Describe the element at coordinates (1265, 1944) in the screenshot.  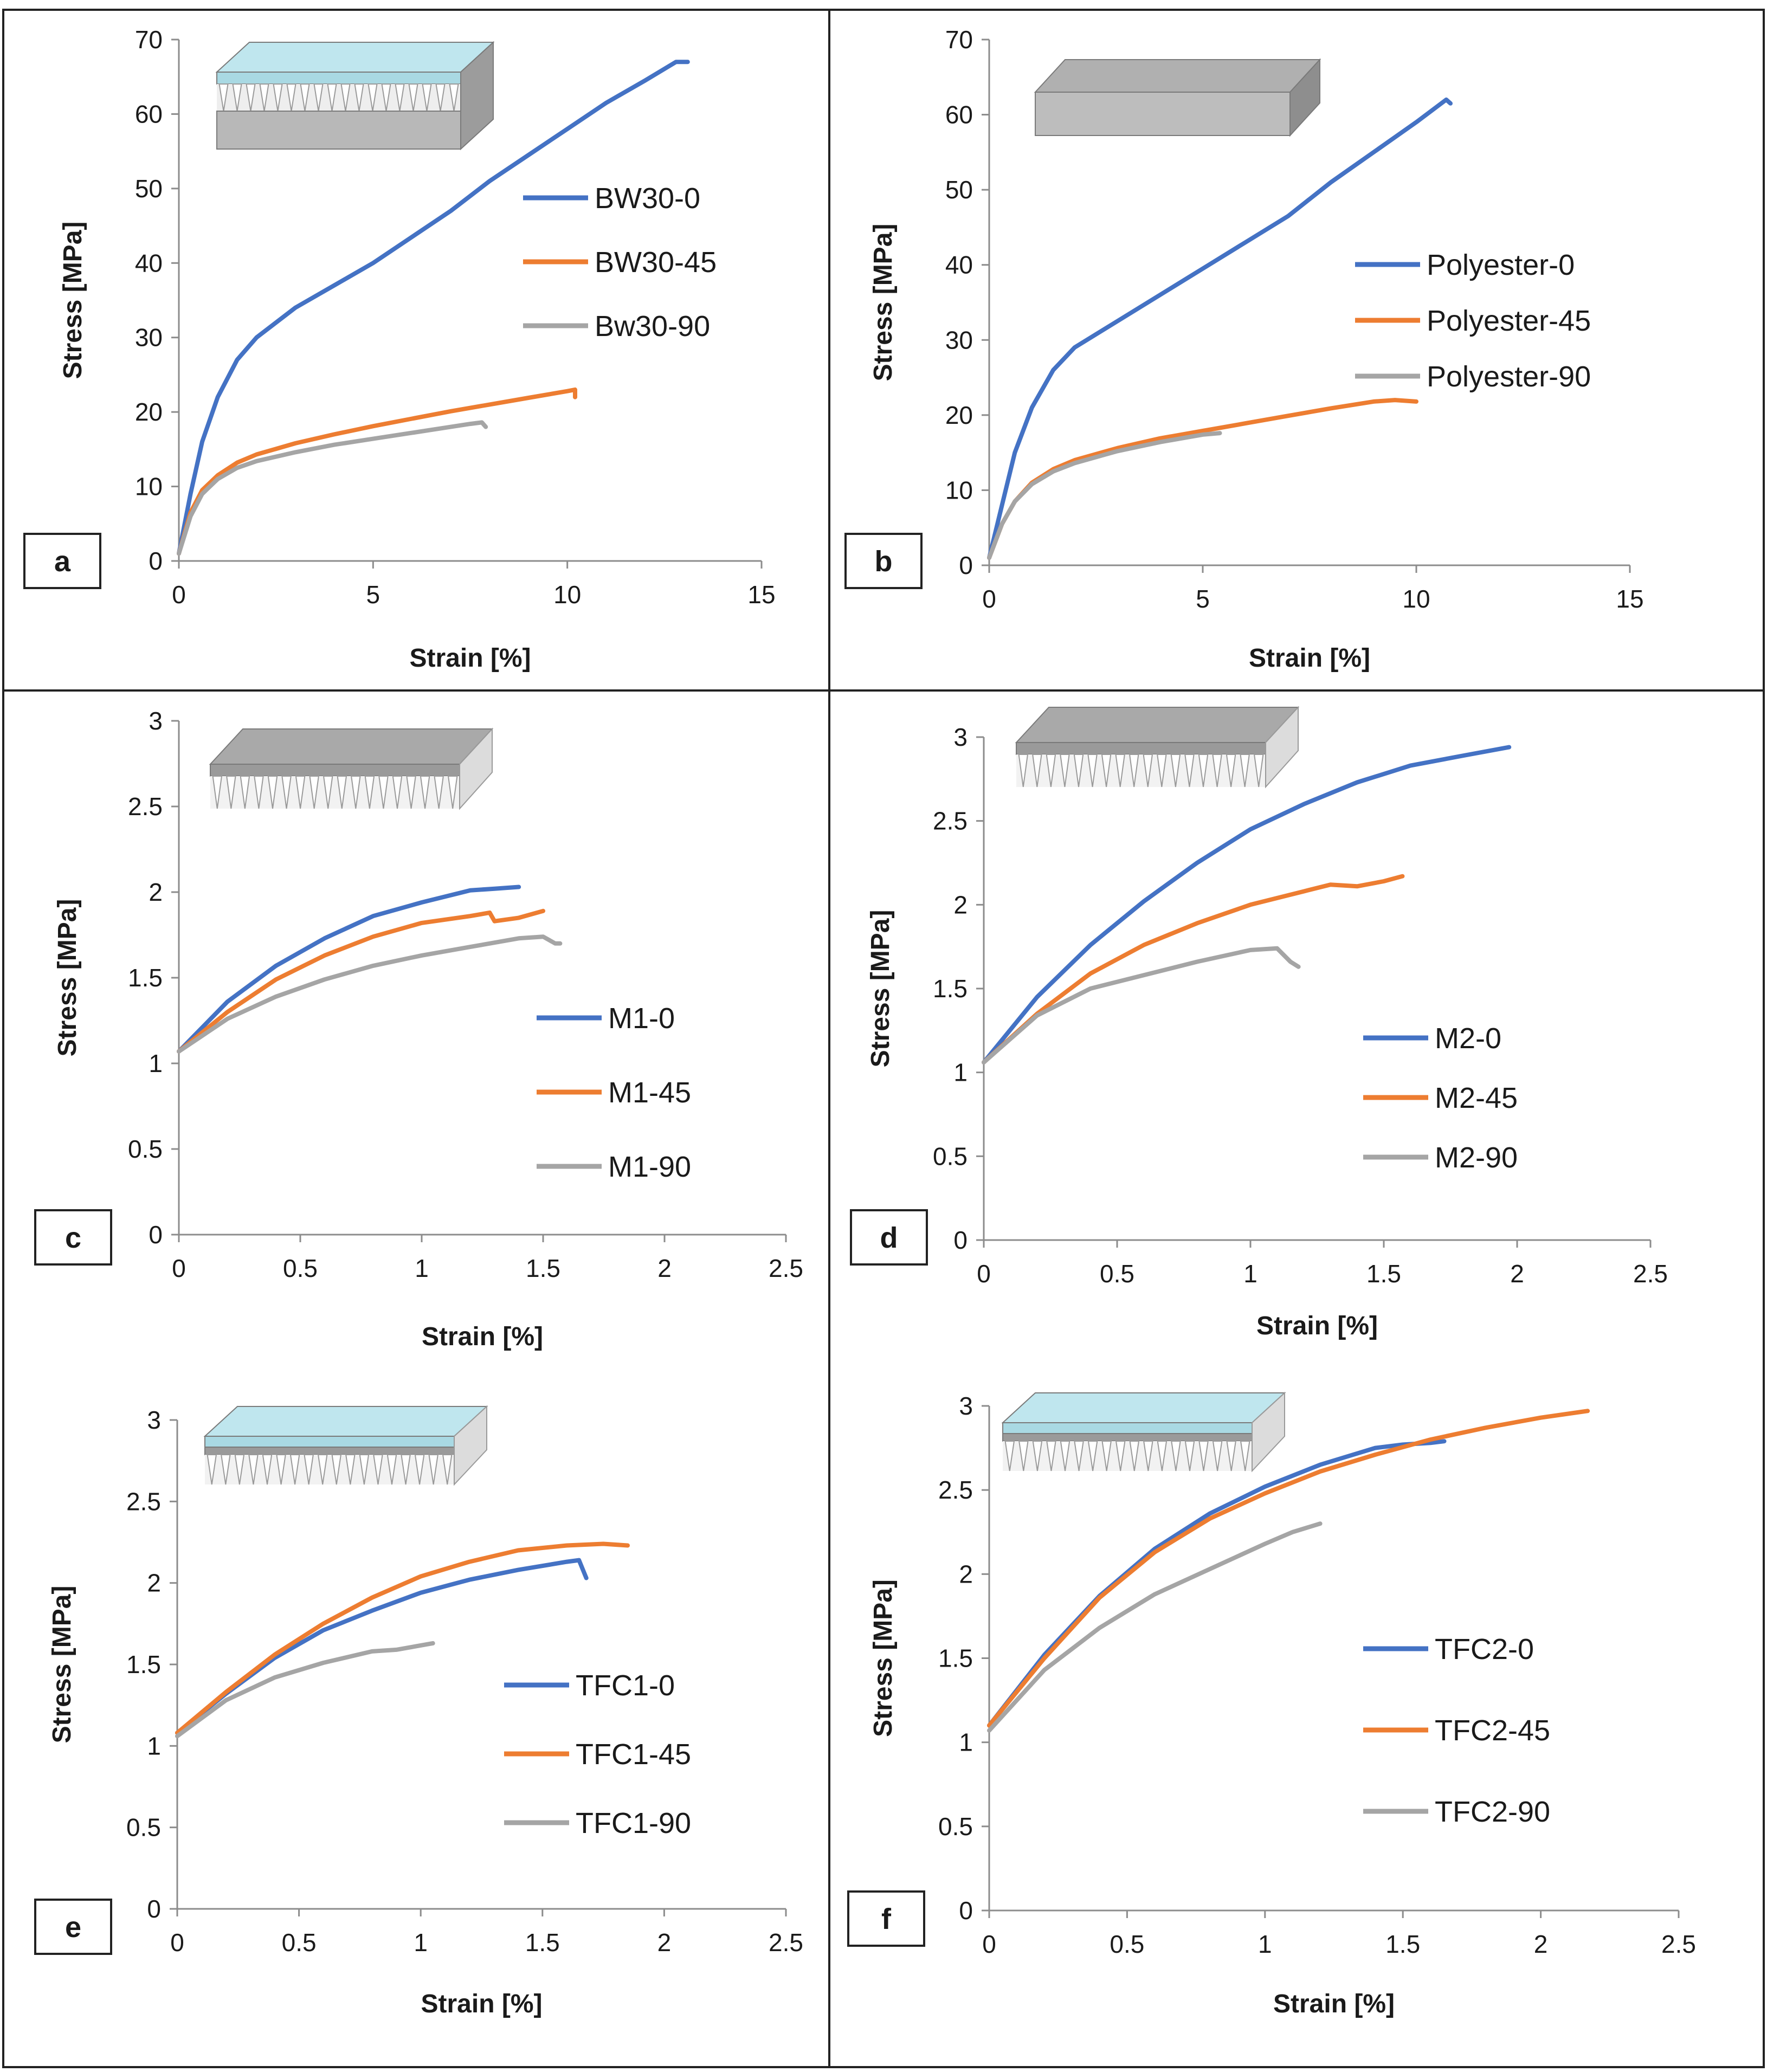
I see `x-tick-label: 1` at that location.